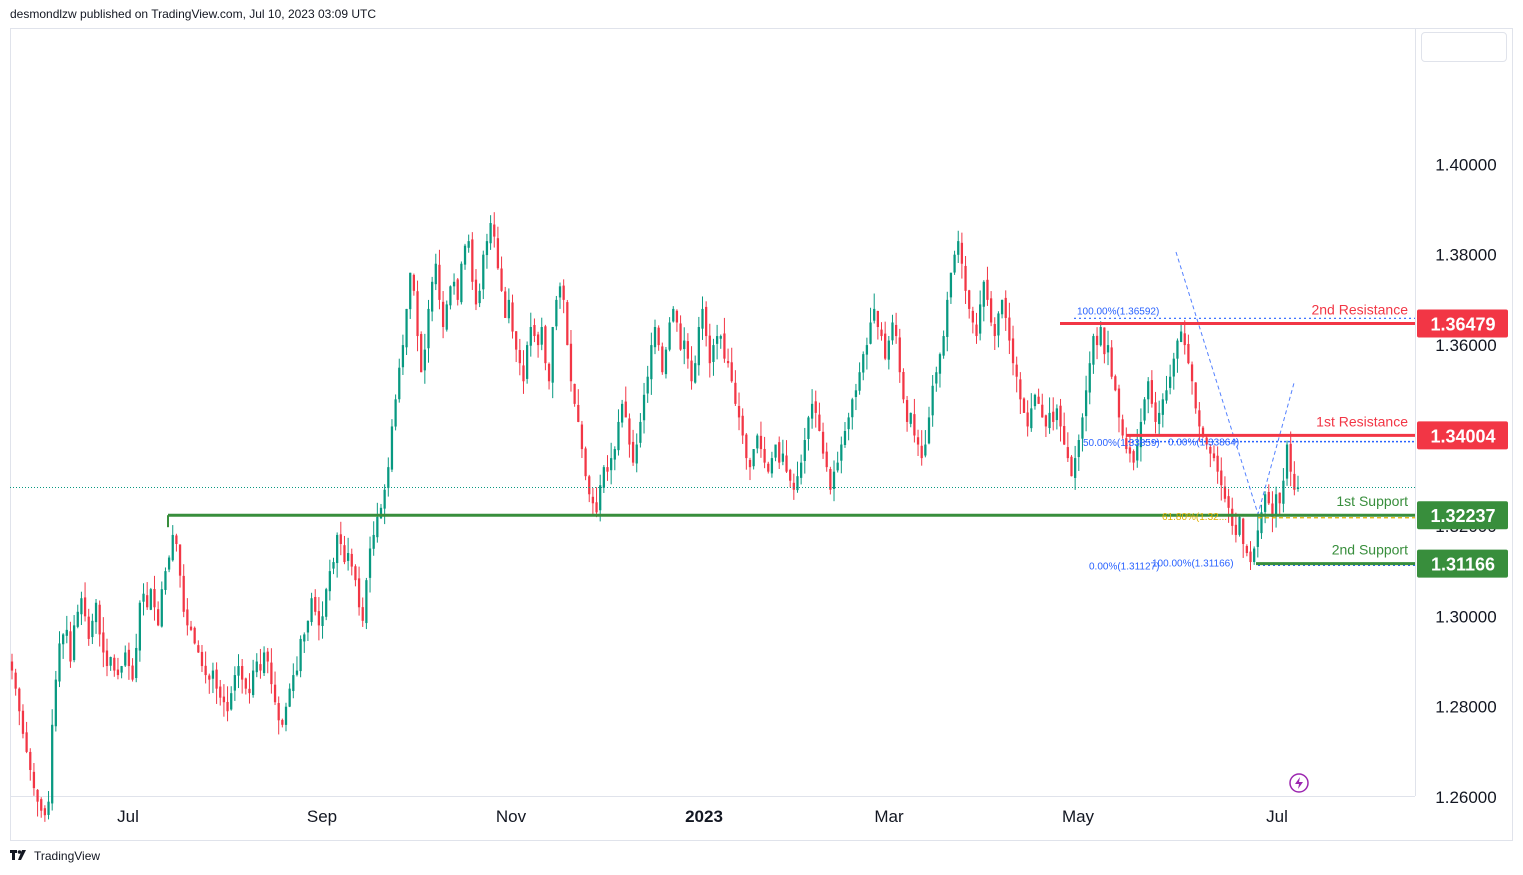 This screenshot has height=875, width=1523. Describe the element at coordinates (1462, 324) in the screenshot. I see `price-badge-label: 1.36479` at that location.